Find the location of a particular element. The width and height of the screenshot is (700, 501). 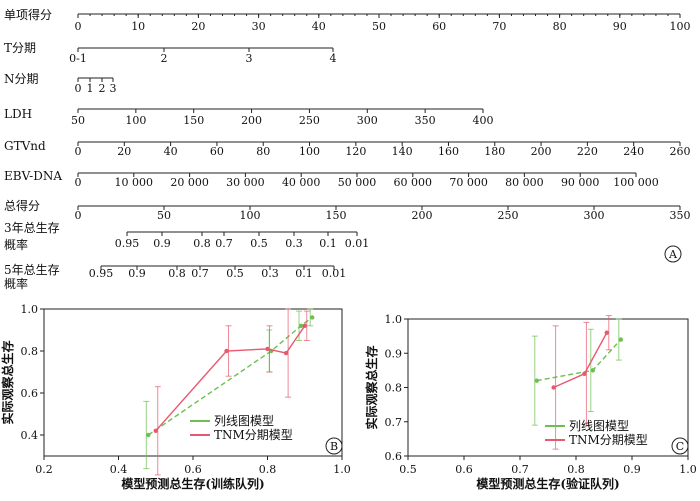

nomogram-row-points: 单项得分 0 10 20 30 40 50 60 70 80 90 100 is located at coordinates (347, 20).